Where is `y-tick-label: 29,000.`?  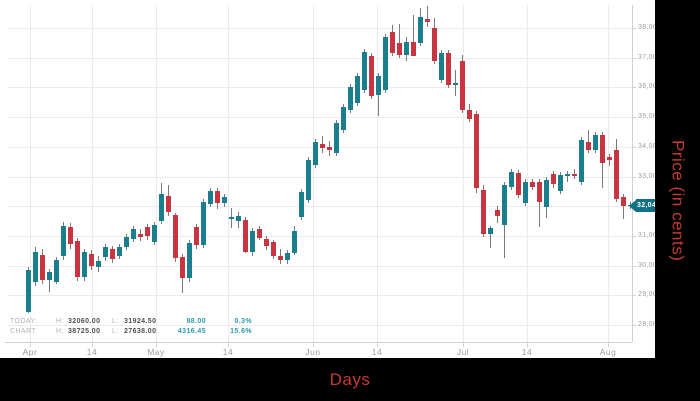
y-tick-label: 29,000. is located at coordinates (646, 295).